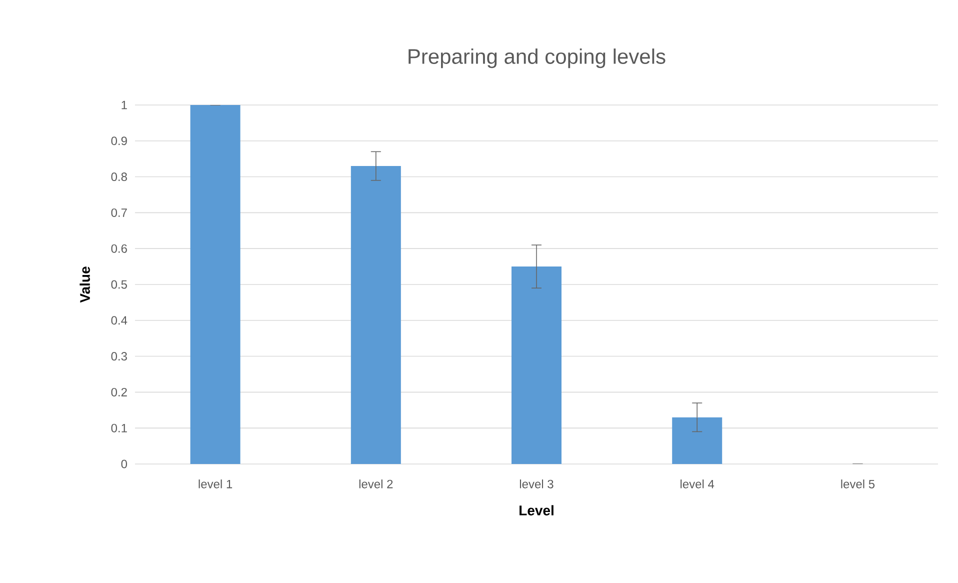 This screenshot has width=958, height=583. I want to click on x-tick-label: level 2, so click(376, 483).